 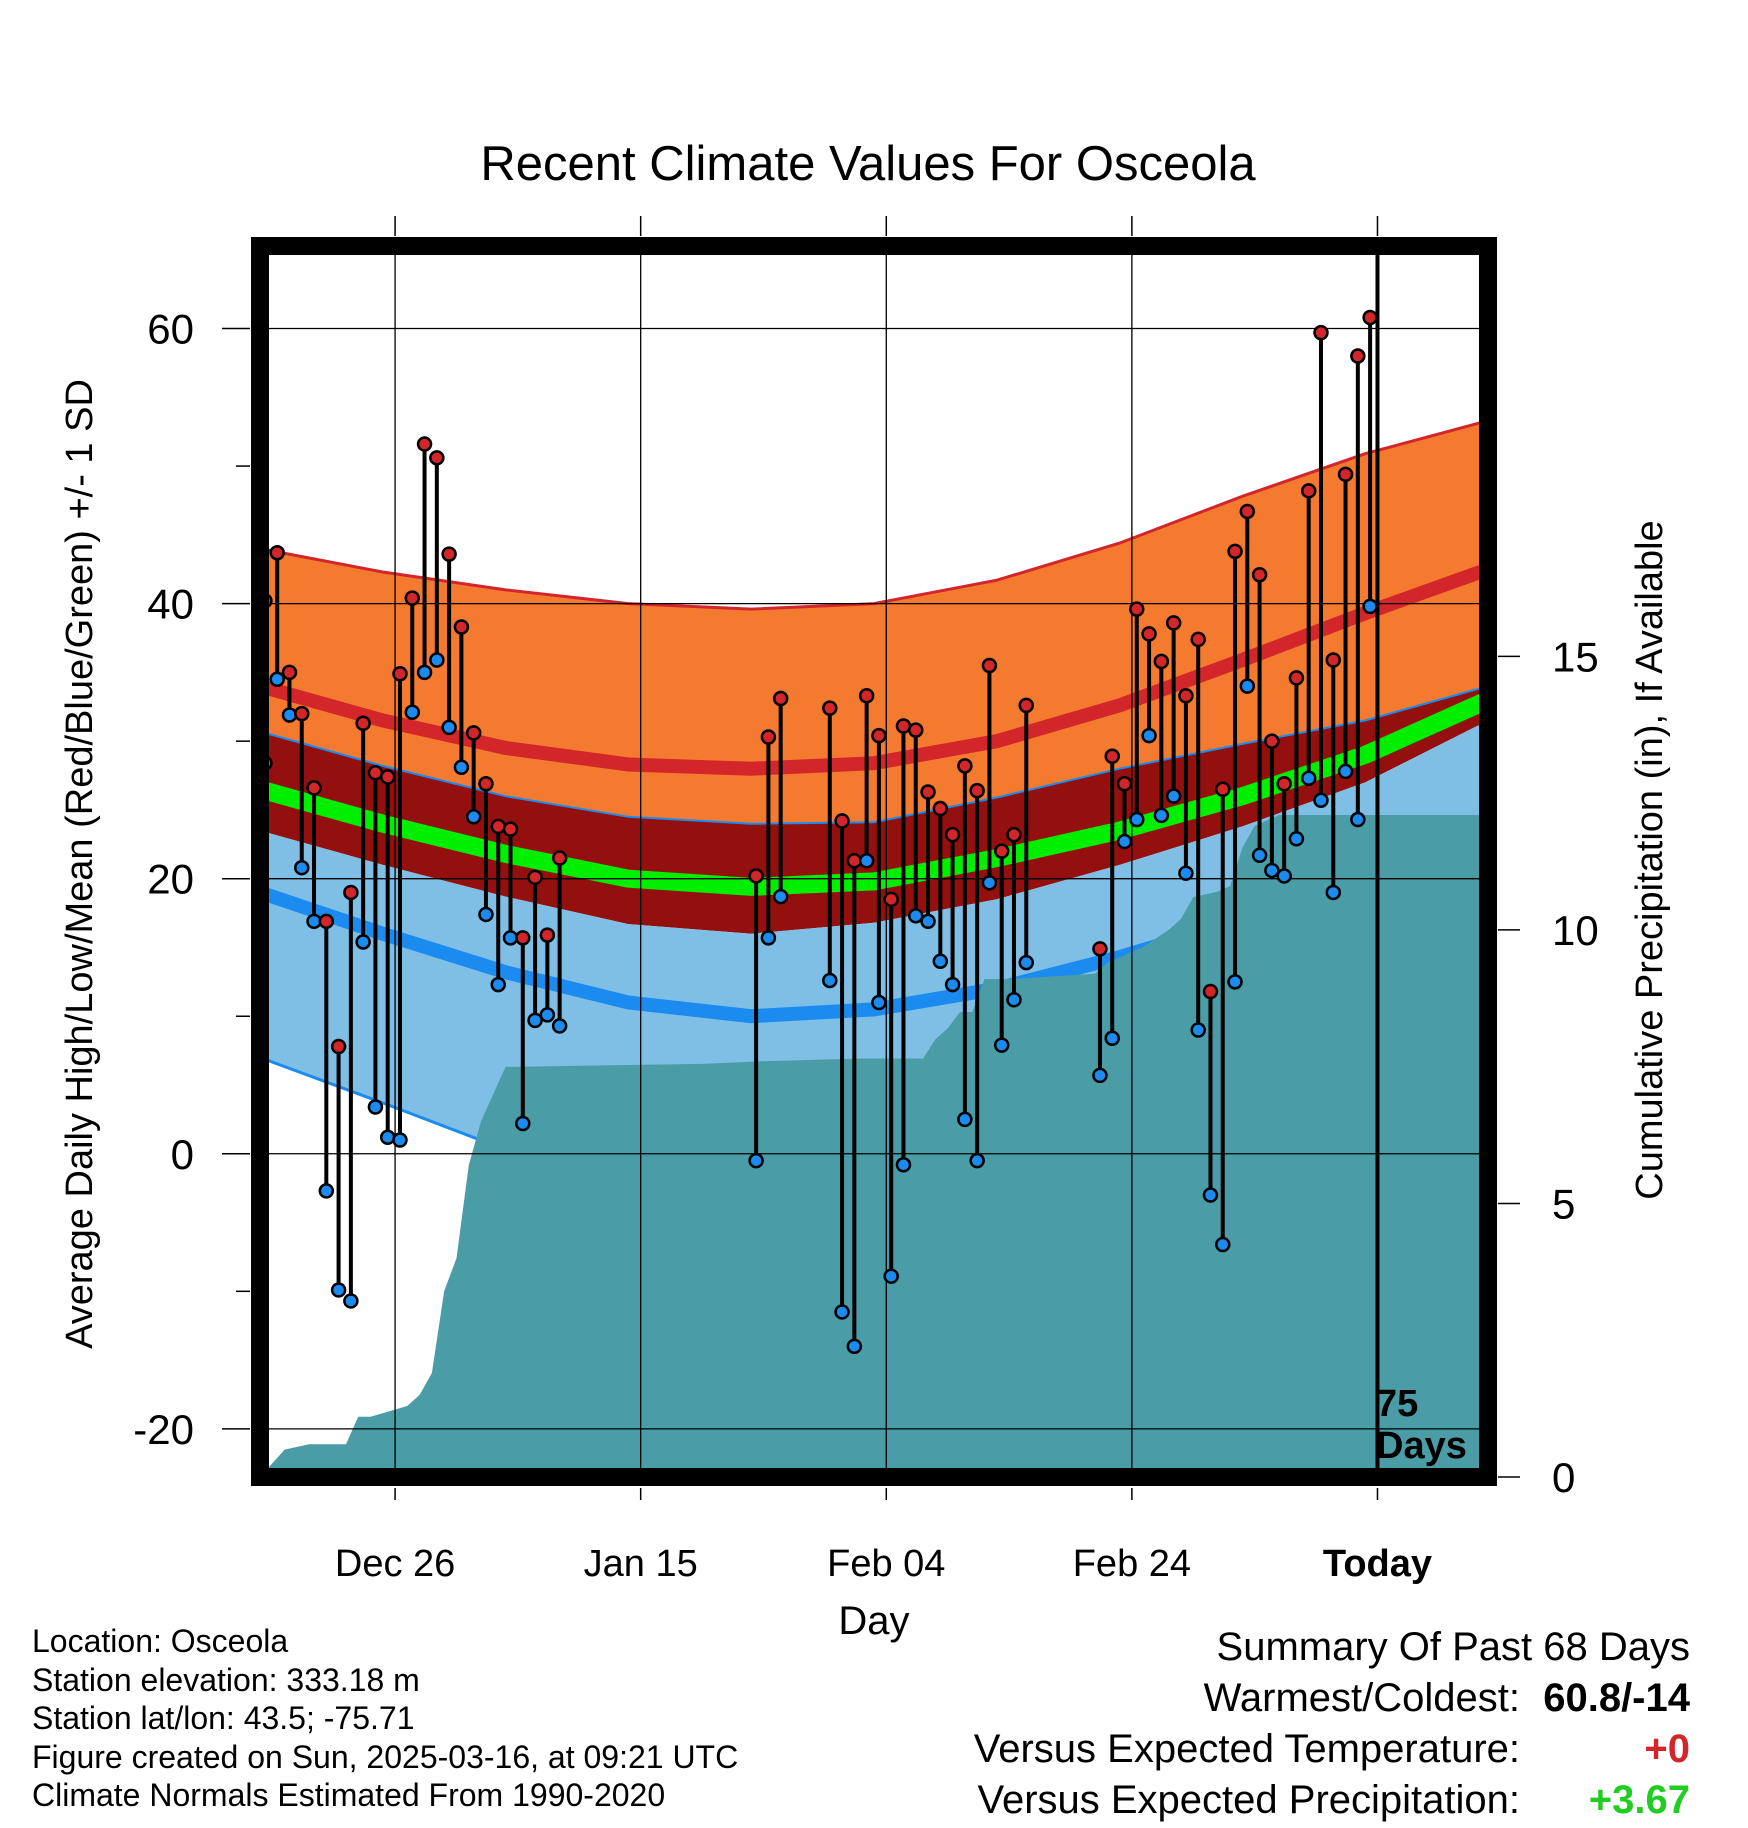 What do you see at coordinates (1453, 1647) in the screenshot?
I see `summary-heading: Summary Of Past 68 Days` at bounding box center [1453, 1647].